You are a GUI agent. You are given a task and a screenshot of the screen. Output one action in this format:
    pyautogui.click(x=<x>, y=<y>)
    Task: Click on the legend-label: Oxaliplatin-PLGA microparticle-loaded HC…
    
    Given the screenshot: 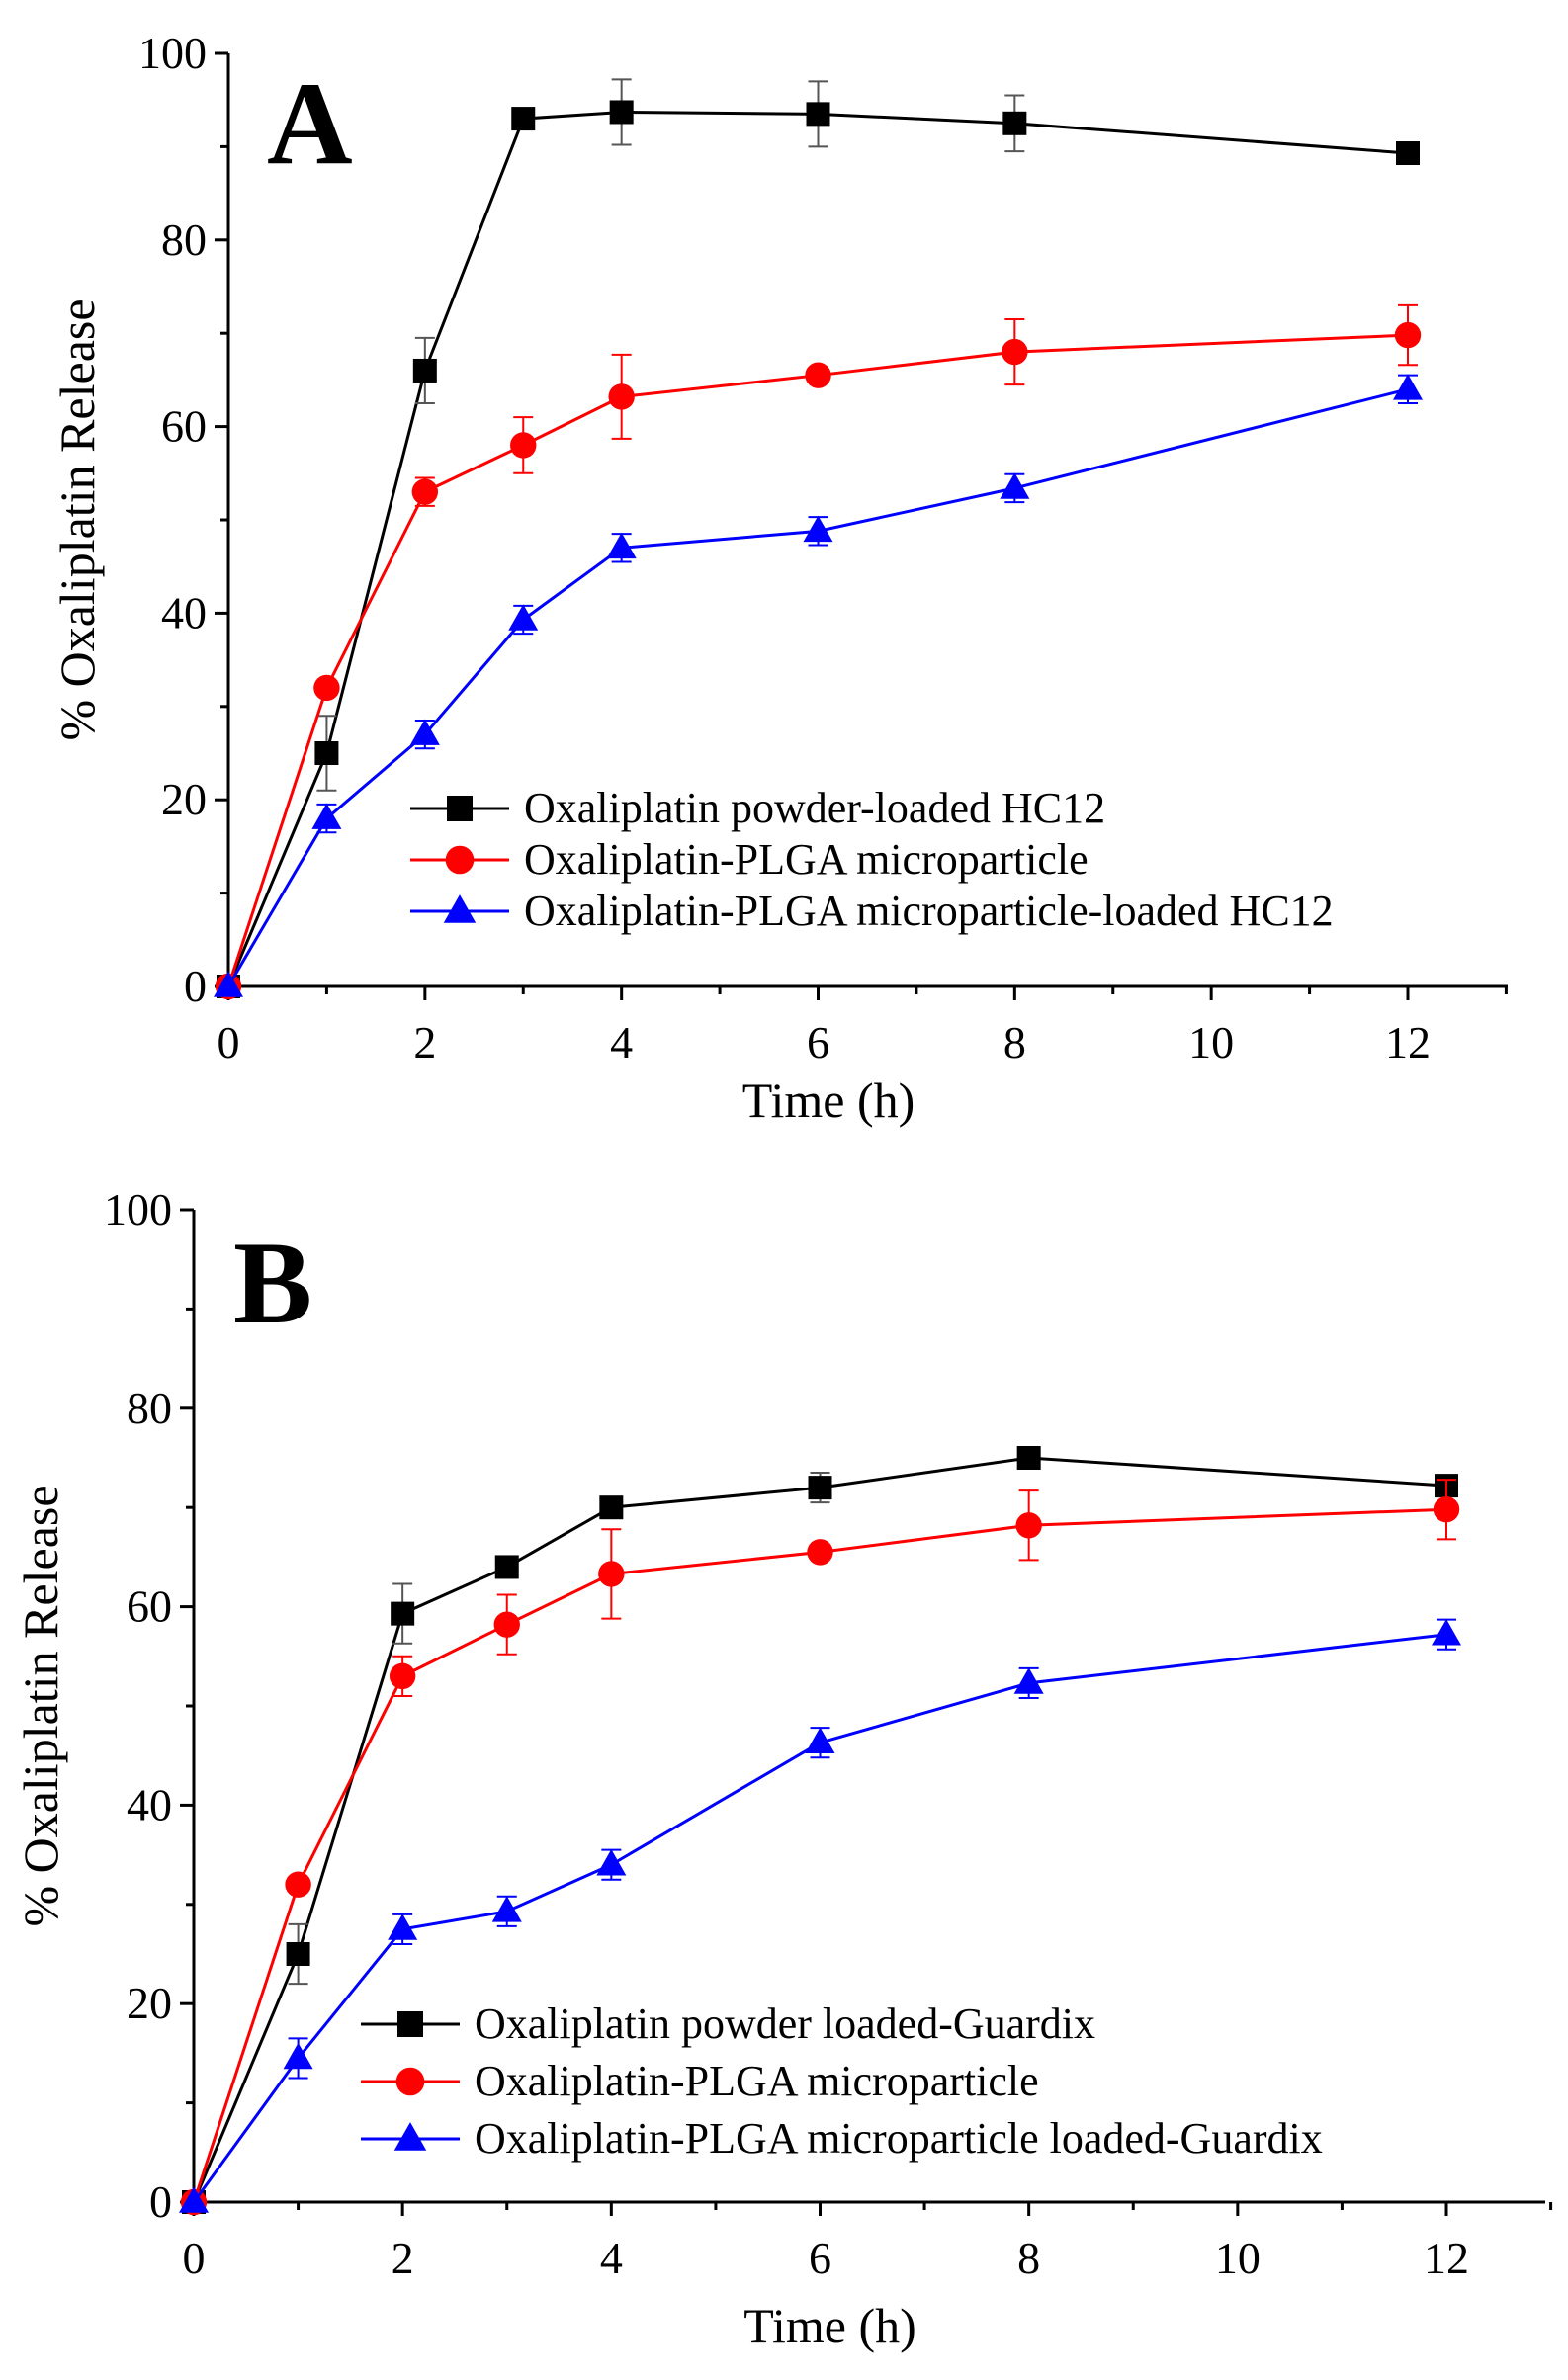 What is the action you would take?
    pyautogui.click(x=929, y=911)
    